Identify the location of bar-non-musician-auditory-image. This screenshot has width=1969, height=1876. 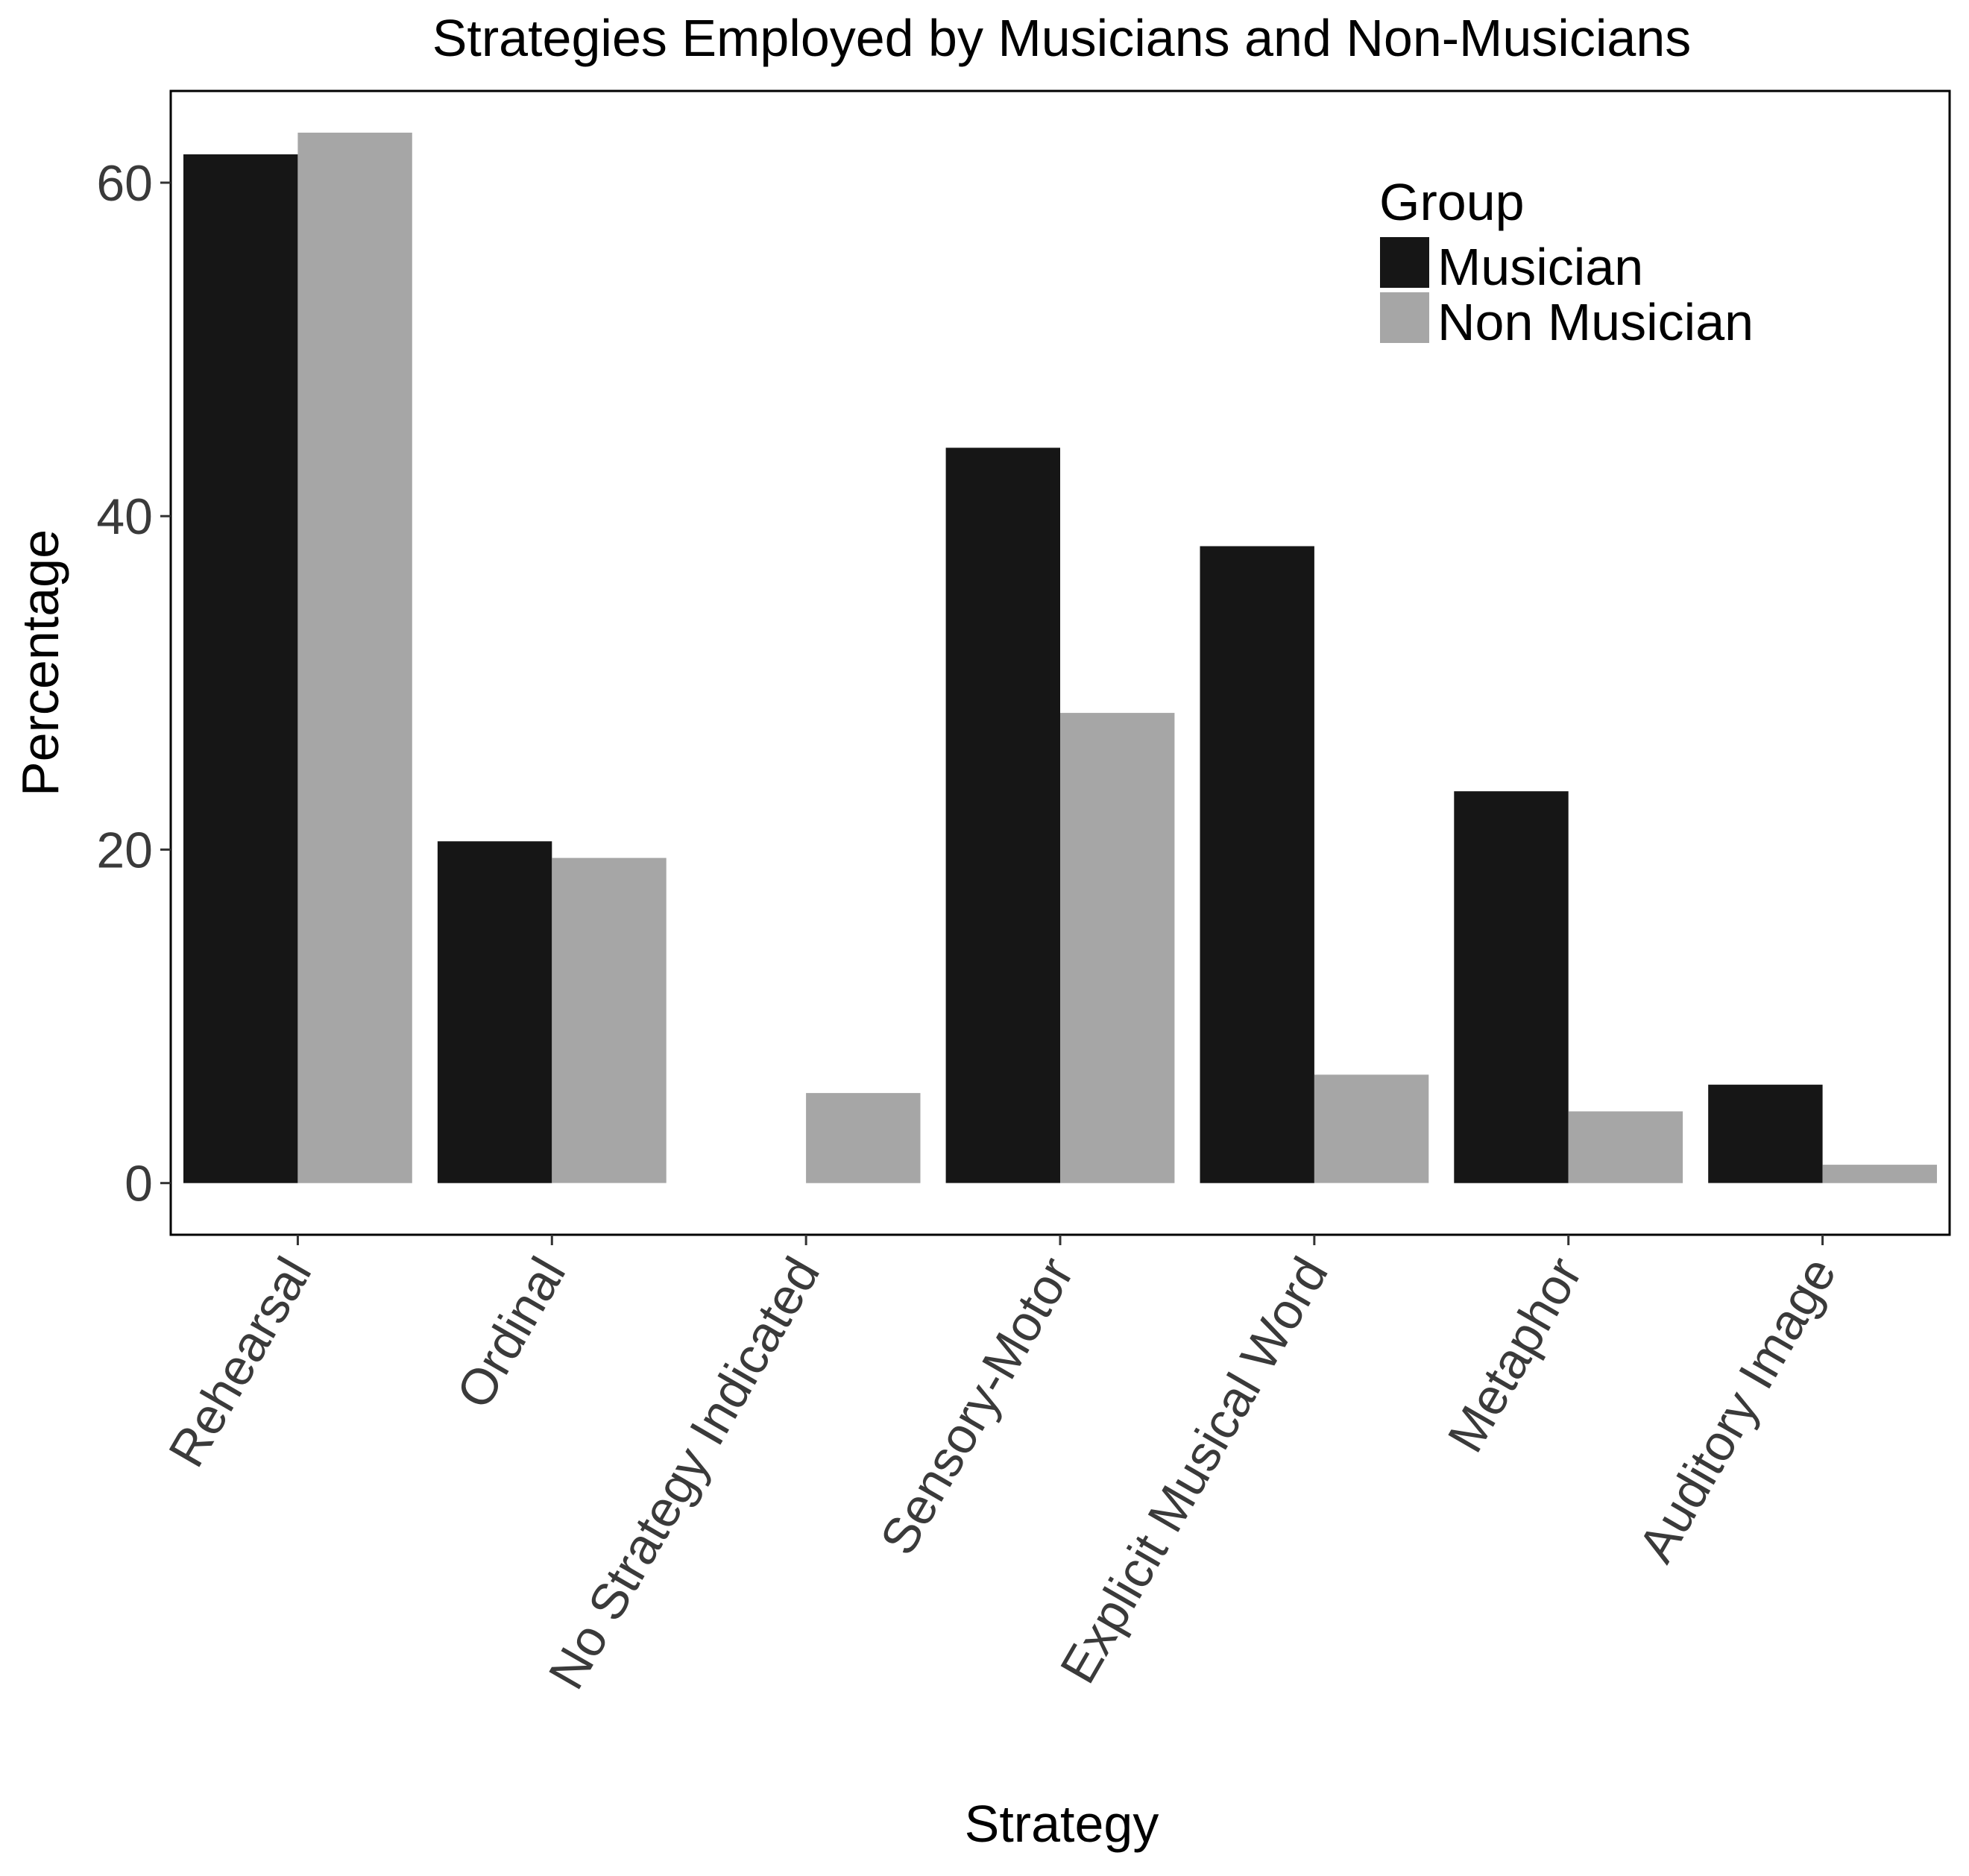
(1879, 1174).